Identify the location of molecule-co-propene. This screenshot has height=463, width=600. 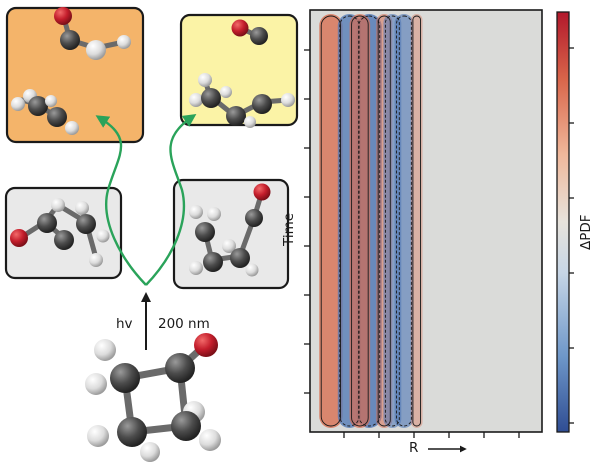
(242, 73).